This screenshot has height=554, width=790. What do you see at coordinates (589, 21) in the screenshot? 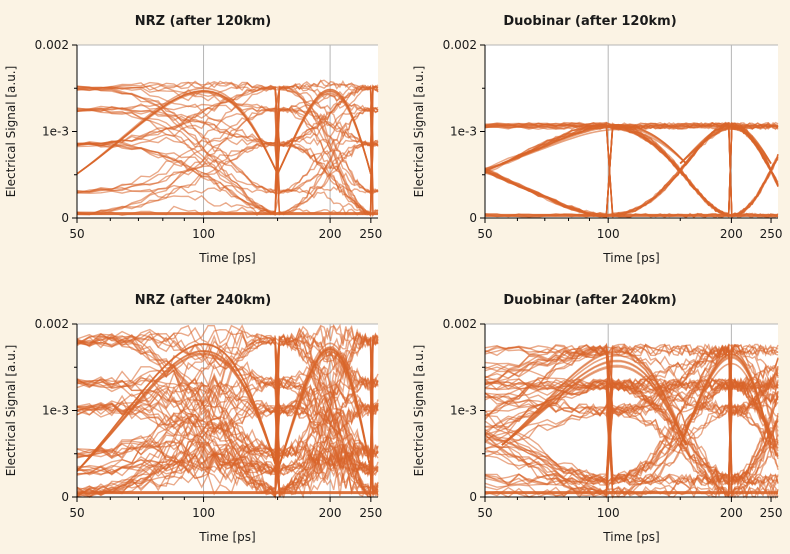
I see `chart-title: Duobinar (after 120km)` at bounding box center [589, 21].